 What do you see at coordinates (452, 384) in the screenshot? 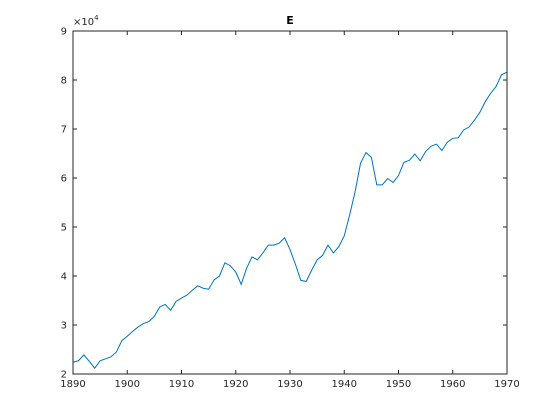
I see `x-tick-label: 1960` at bounding box center [452, 384].